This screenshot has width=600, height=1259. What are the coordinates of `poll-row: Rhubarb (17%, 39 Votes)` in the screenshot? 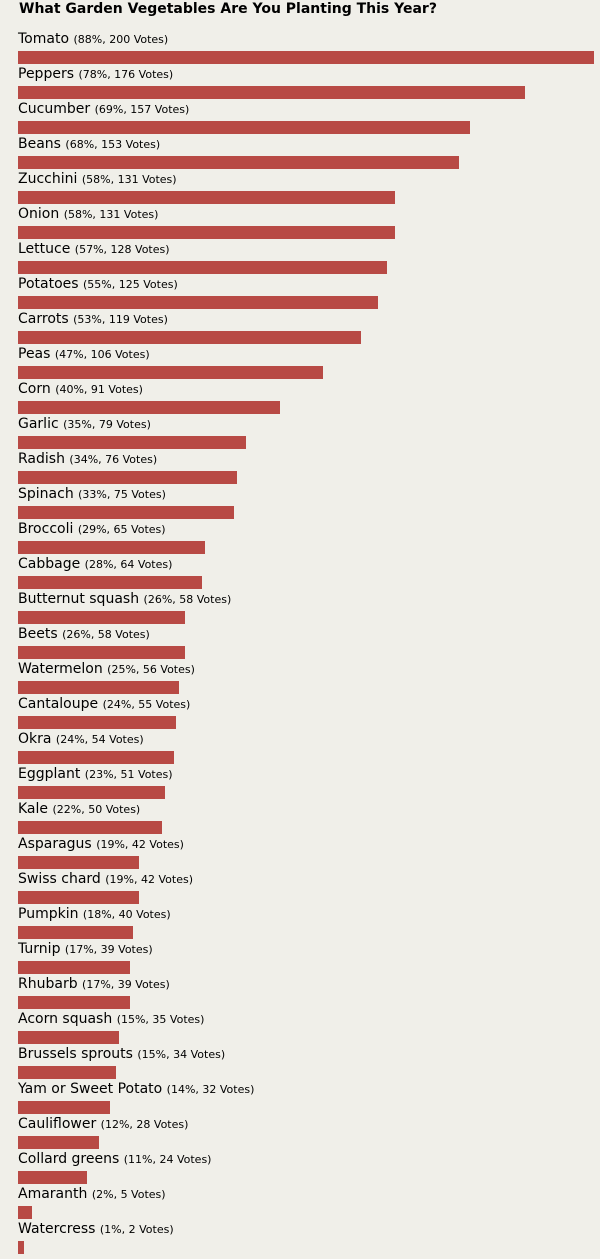 It's located at (300, 992).